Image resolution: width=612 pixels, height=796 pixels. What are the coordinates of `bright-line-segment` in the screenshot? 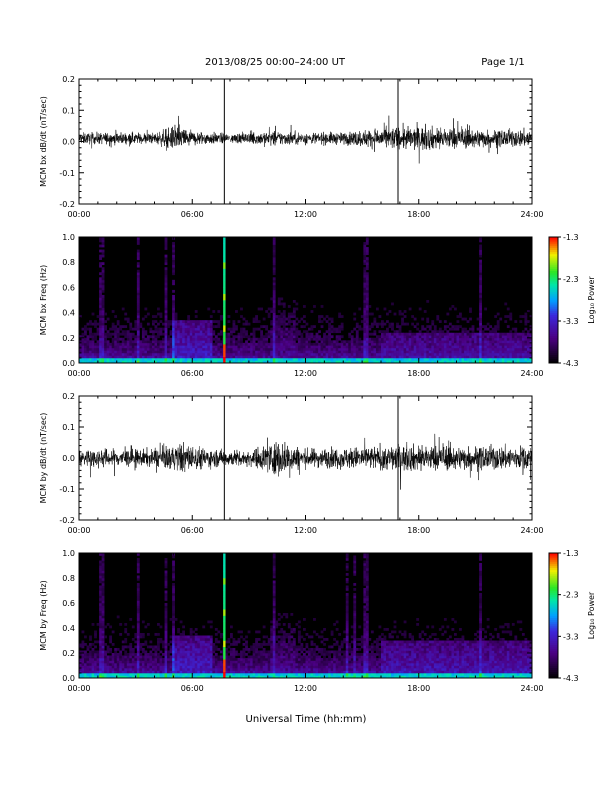 It's located at (224, 290).